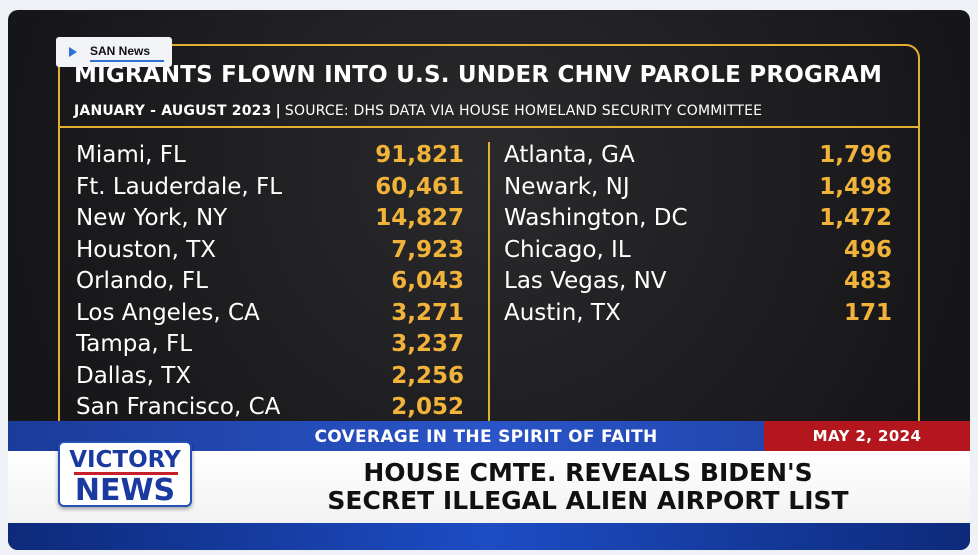 The height and width of the screenshot is (555, 978). Describe the element at coordinates (134, 344) in the screenshot. I see `city-name: Tampa, FL` at that location.